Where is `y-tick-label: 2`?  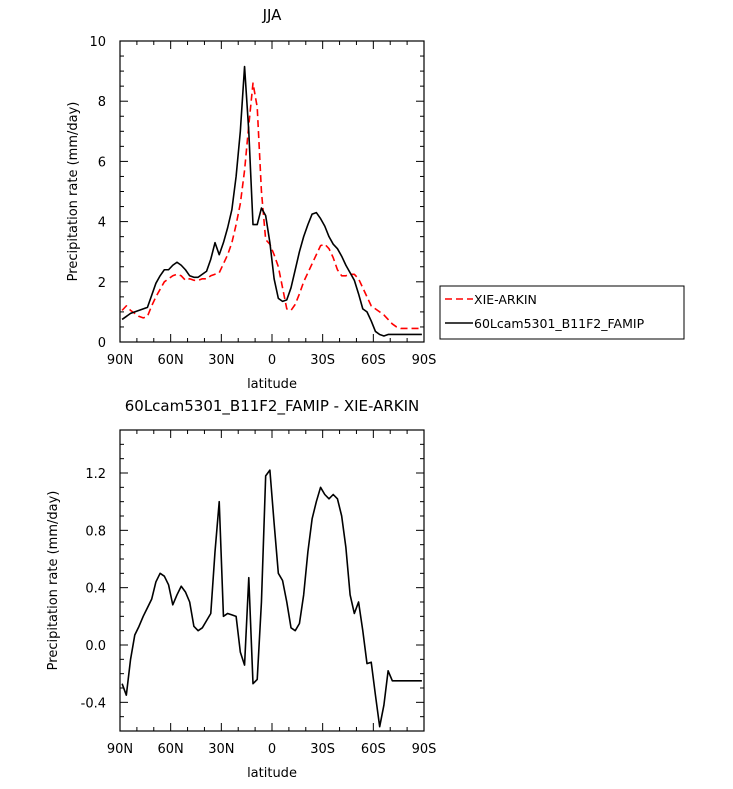
y-tick-label: 2 is located at coordinates (102, 283).